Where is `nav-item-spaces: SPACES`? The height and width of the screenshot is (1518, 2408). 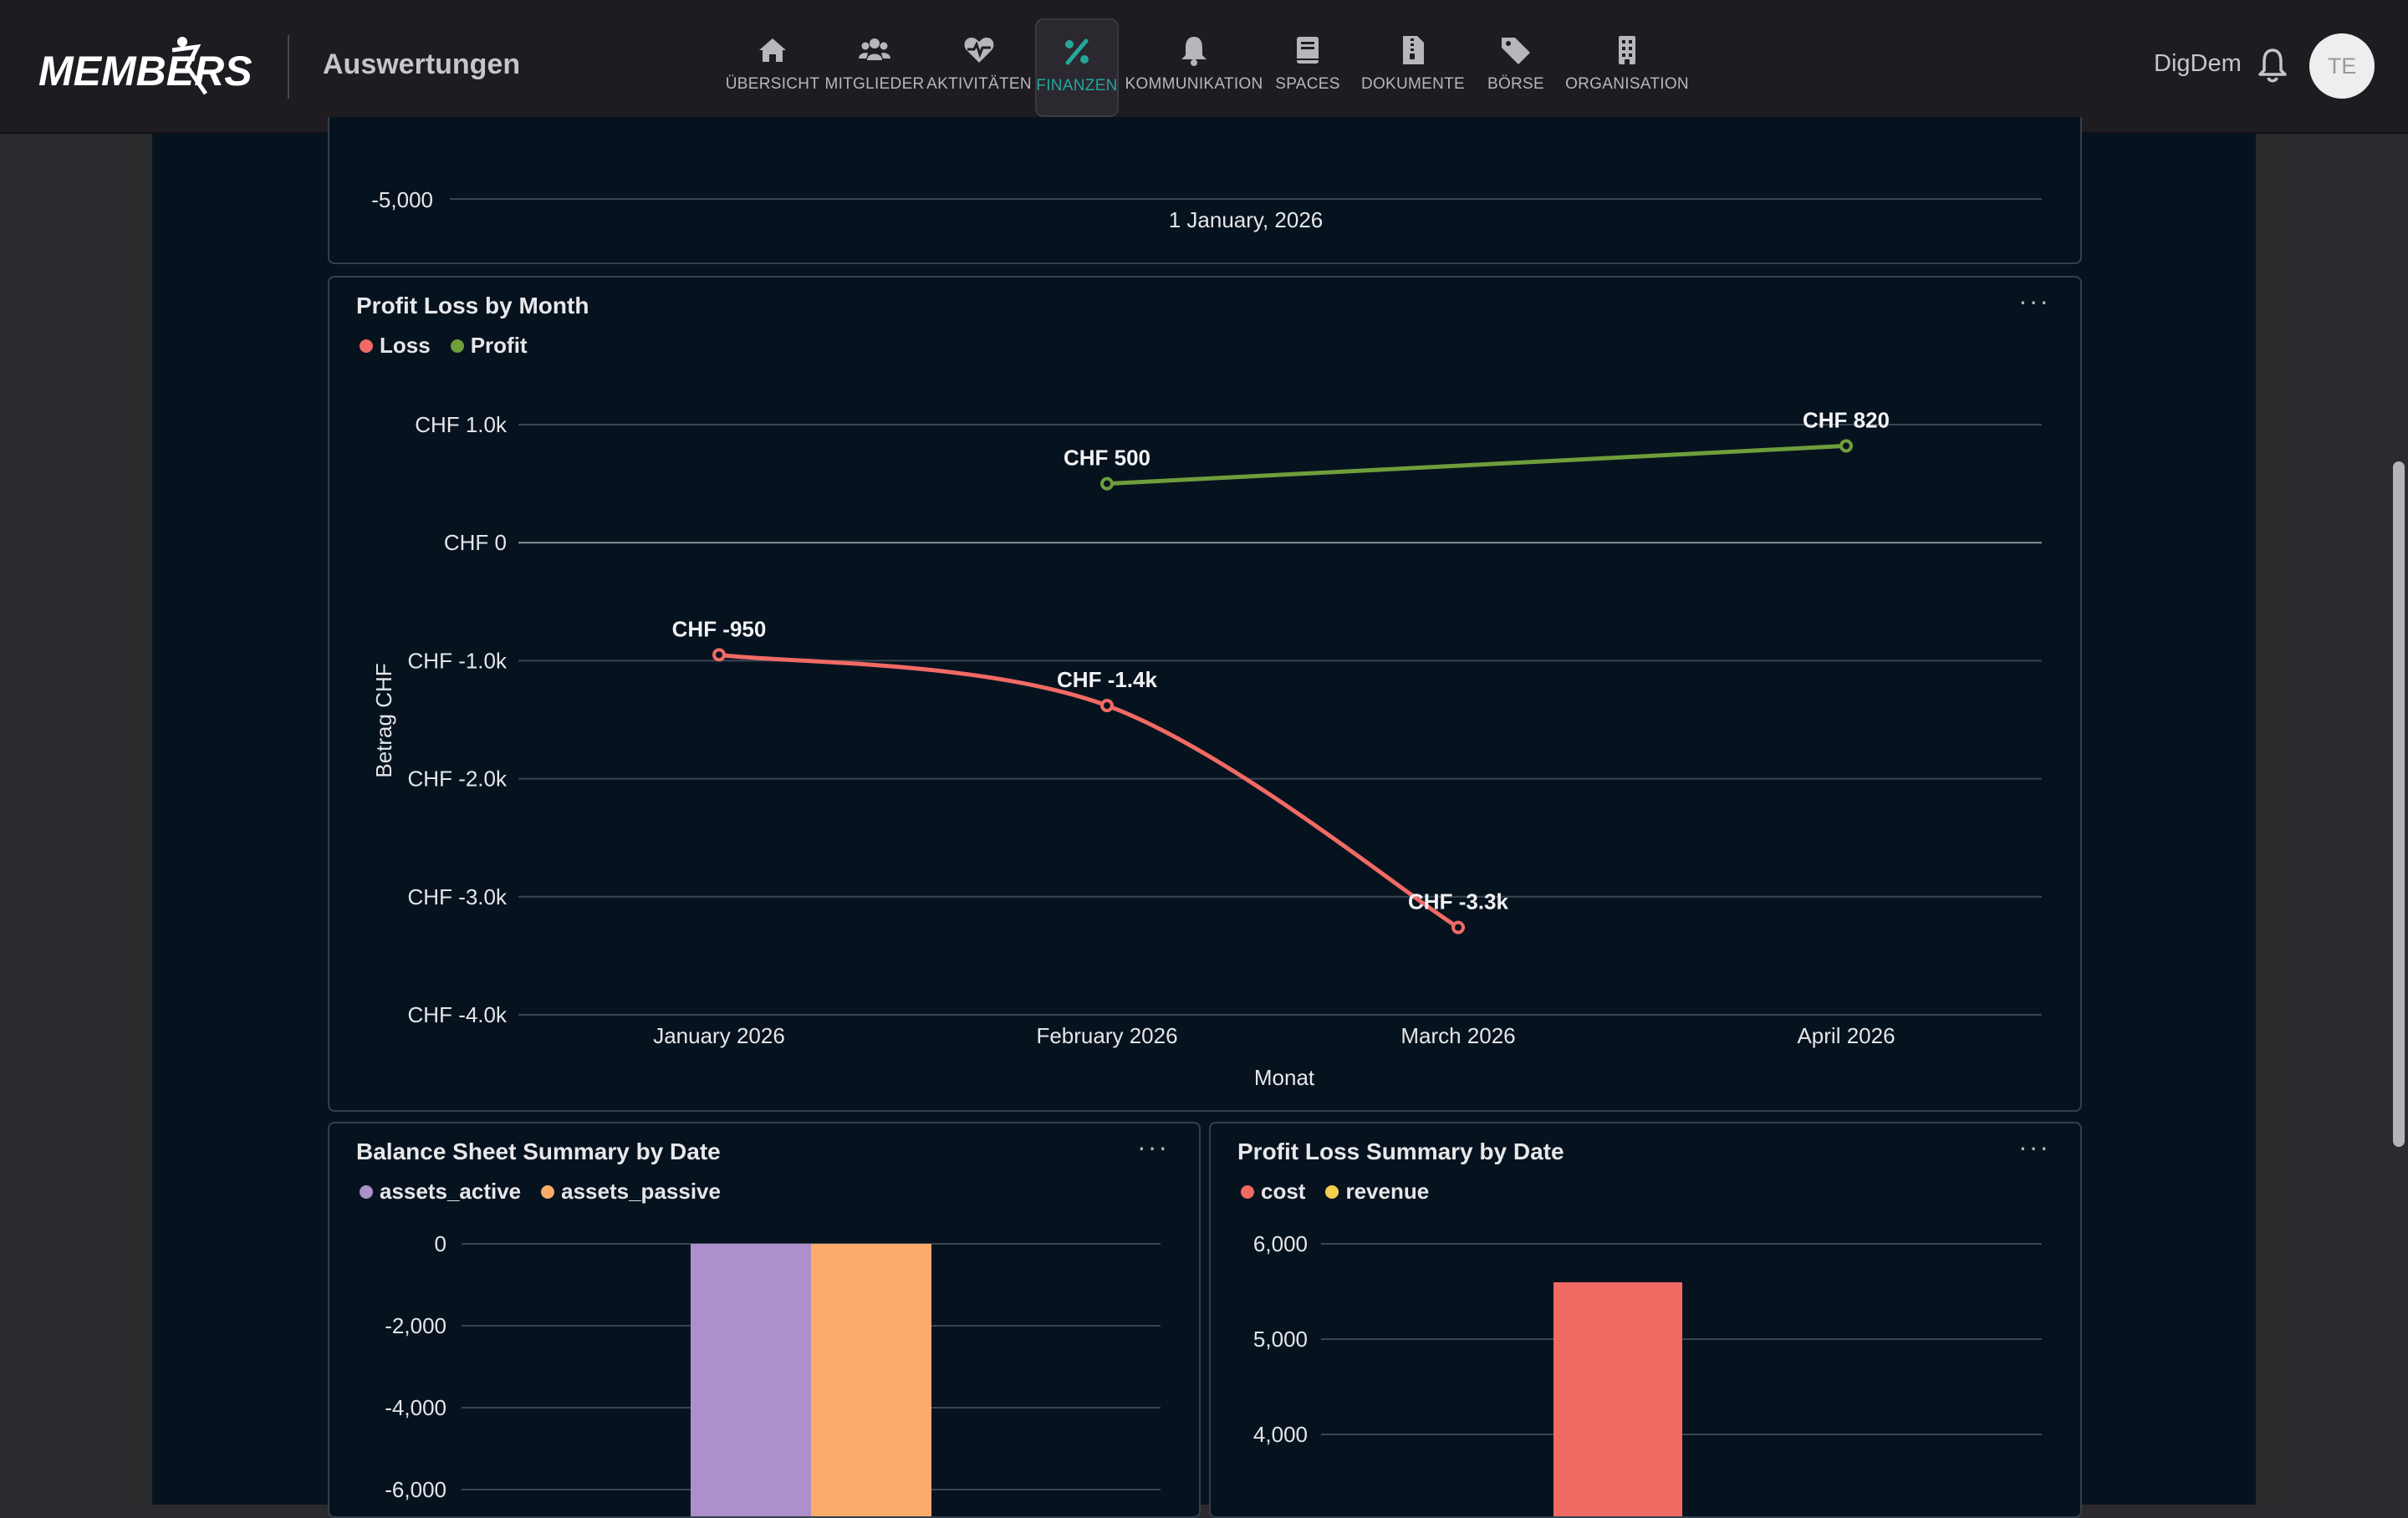 nav-item-spaces: SPACES is located at coordinates (1308, 66).